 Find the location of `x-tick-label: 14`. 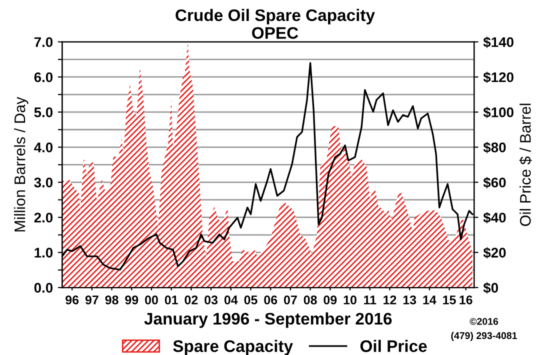

x-tick-label: 14 is located at coordinates (429, 300).